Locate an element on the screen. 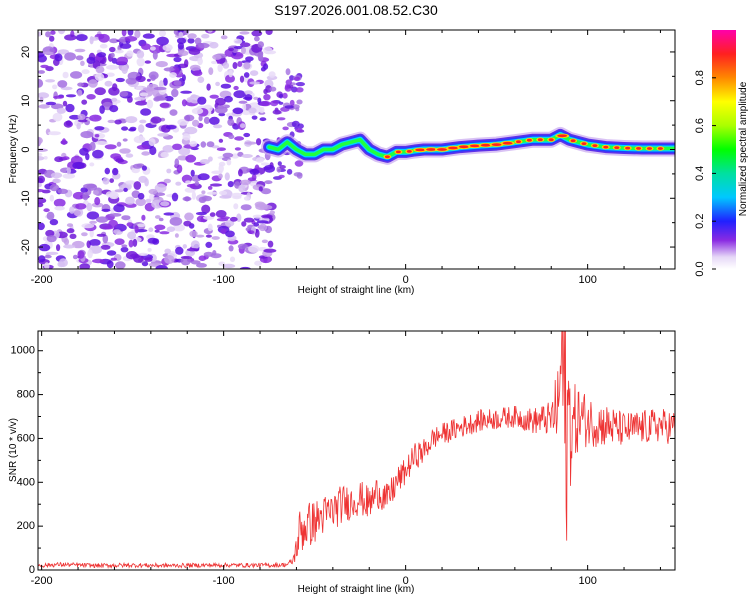 Image resolution: width=750 pixels, height=600 pixels. colorbar-label: Normalized spectral amplitude is located at coordinates (743, 148).